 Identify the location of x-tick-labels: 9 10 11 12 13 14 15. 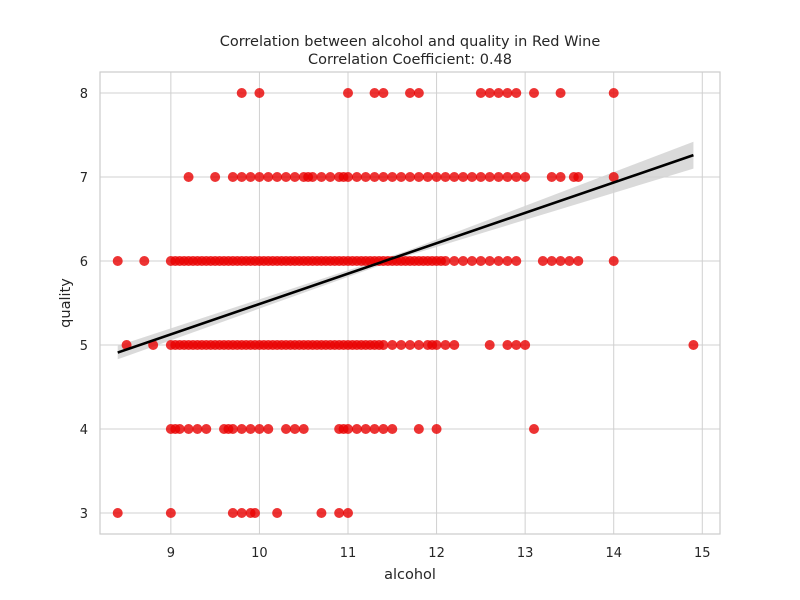
(439, 553).